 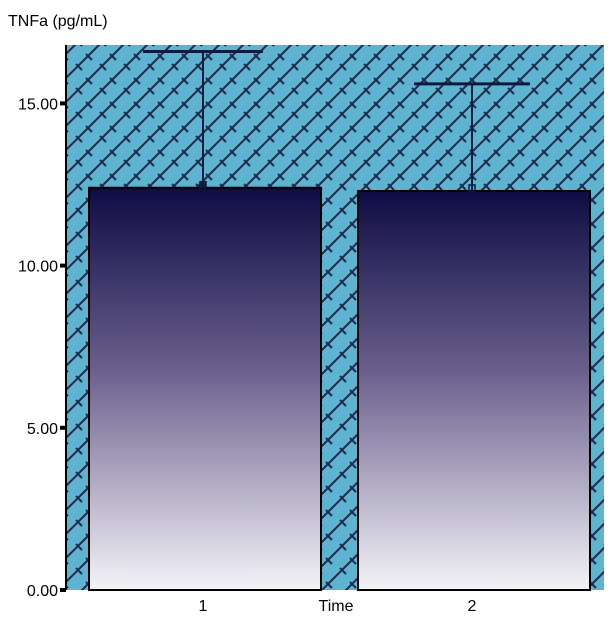 I want to click on y-axis-label: TNFa (pg/mL), so click(x=58, y=21).